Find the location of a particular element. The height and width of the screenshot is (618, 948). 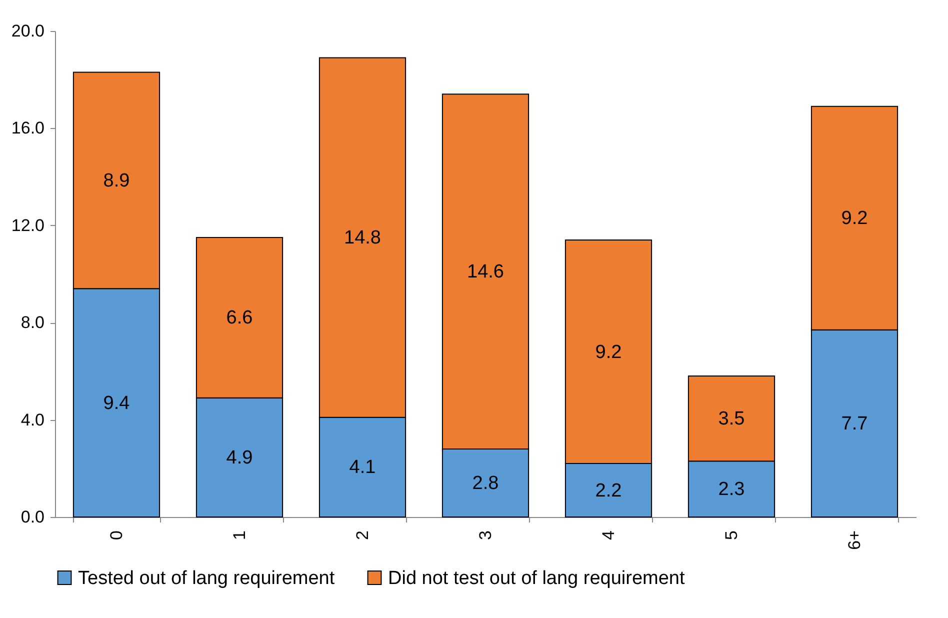

y-tick-label: 0.0 is located at coordinates (32, 517).